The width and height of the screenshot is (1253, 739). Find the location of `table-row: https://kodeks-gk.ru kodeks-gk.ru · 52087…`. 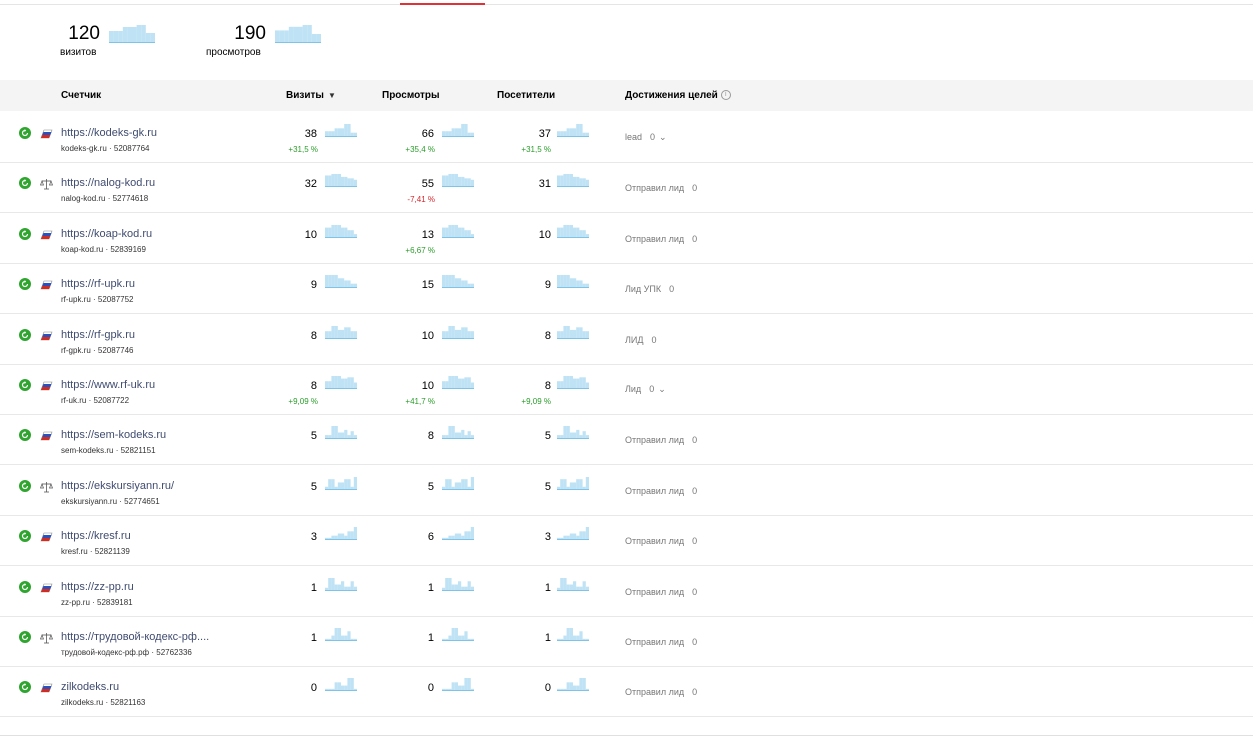

table-row: https://kodeks-gk.ru kodeks-gk.ru · 52087… is located at coordinates (626, 138).